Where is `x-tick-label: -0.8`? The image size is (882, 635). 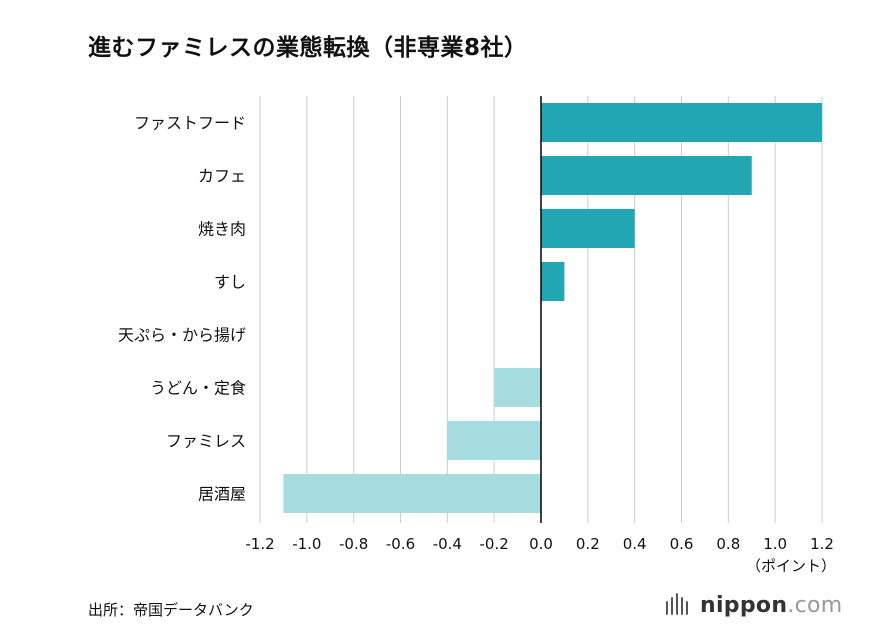
x-tick-label: -0.8 is located at coordinates (353, 544).